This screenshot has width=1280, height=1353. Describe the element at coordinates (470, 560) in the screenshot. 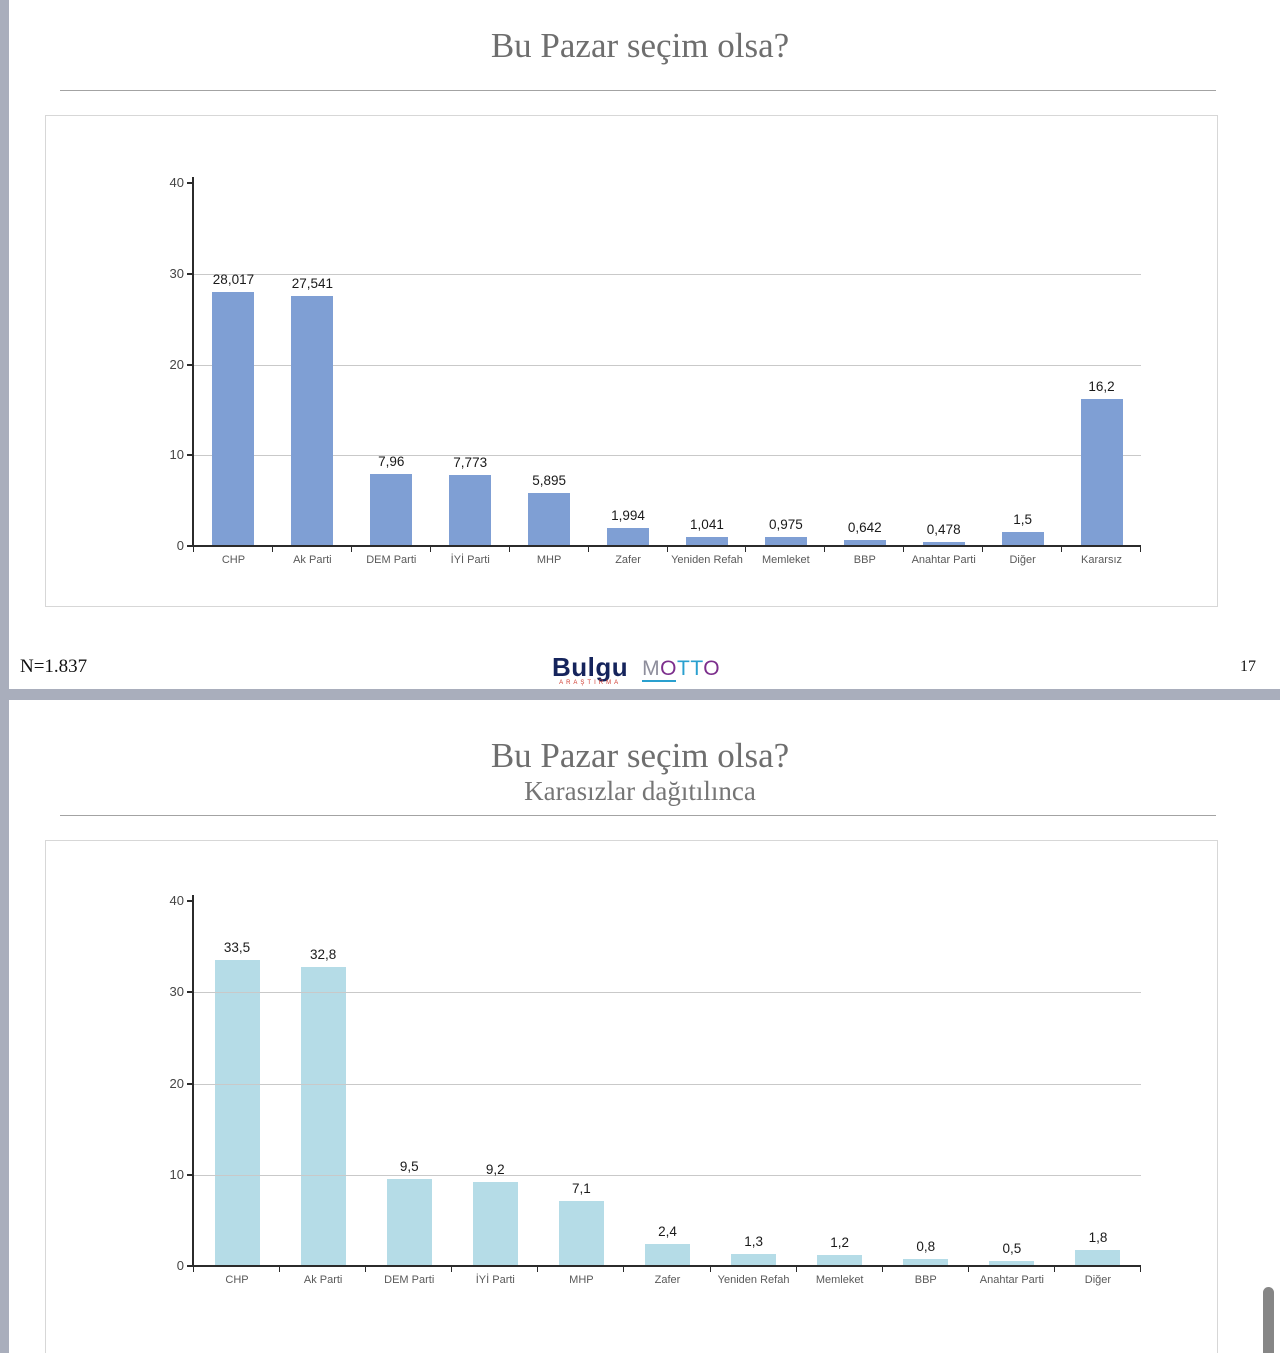

I see `category-label: İYİ Parti` at that location.